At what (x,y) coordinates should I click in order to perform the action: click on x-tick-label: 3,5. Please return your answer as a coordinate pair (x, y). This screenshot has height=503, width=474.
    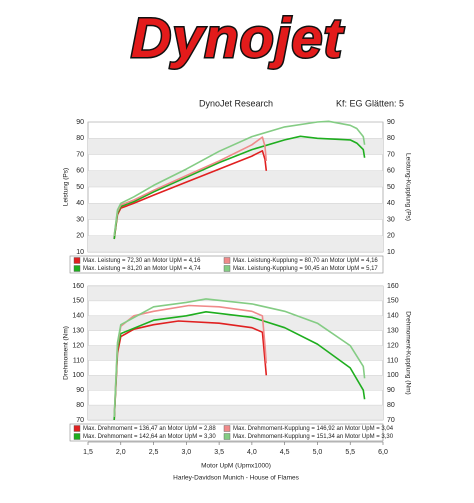
    Looking at the image, I should click on (219, 452).